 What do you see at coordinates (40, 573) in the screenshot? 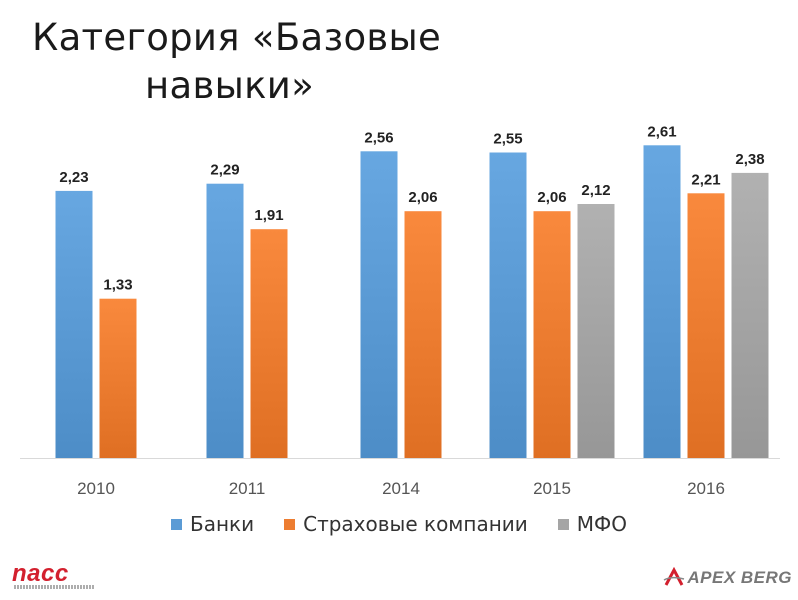
I see `nacc-logo-text: nacc` at bounding box center [40, 573].